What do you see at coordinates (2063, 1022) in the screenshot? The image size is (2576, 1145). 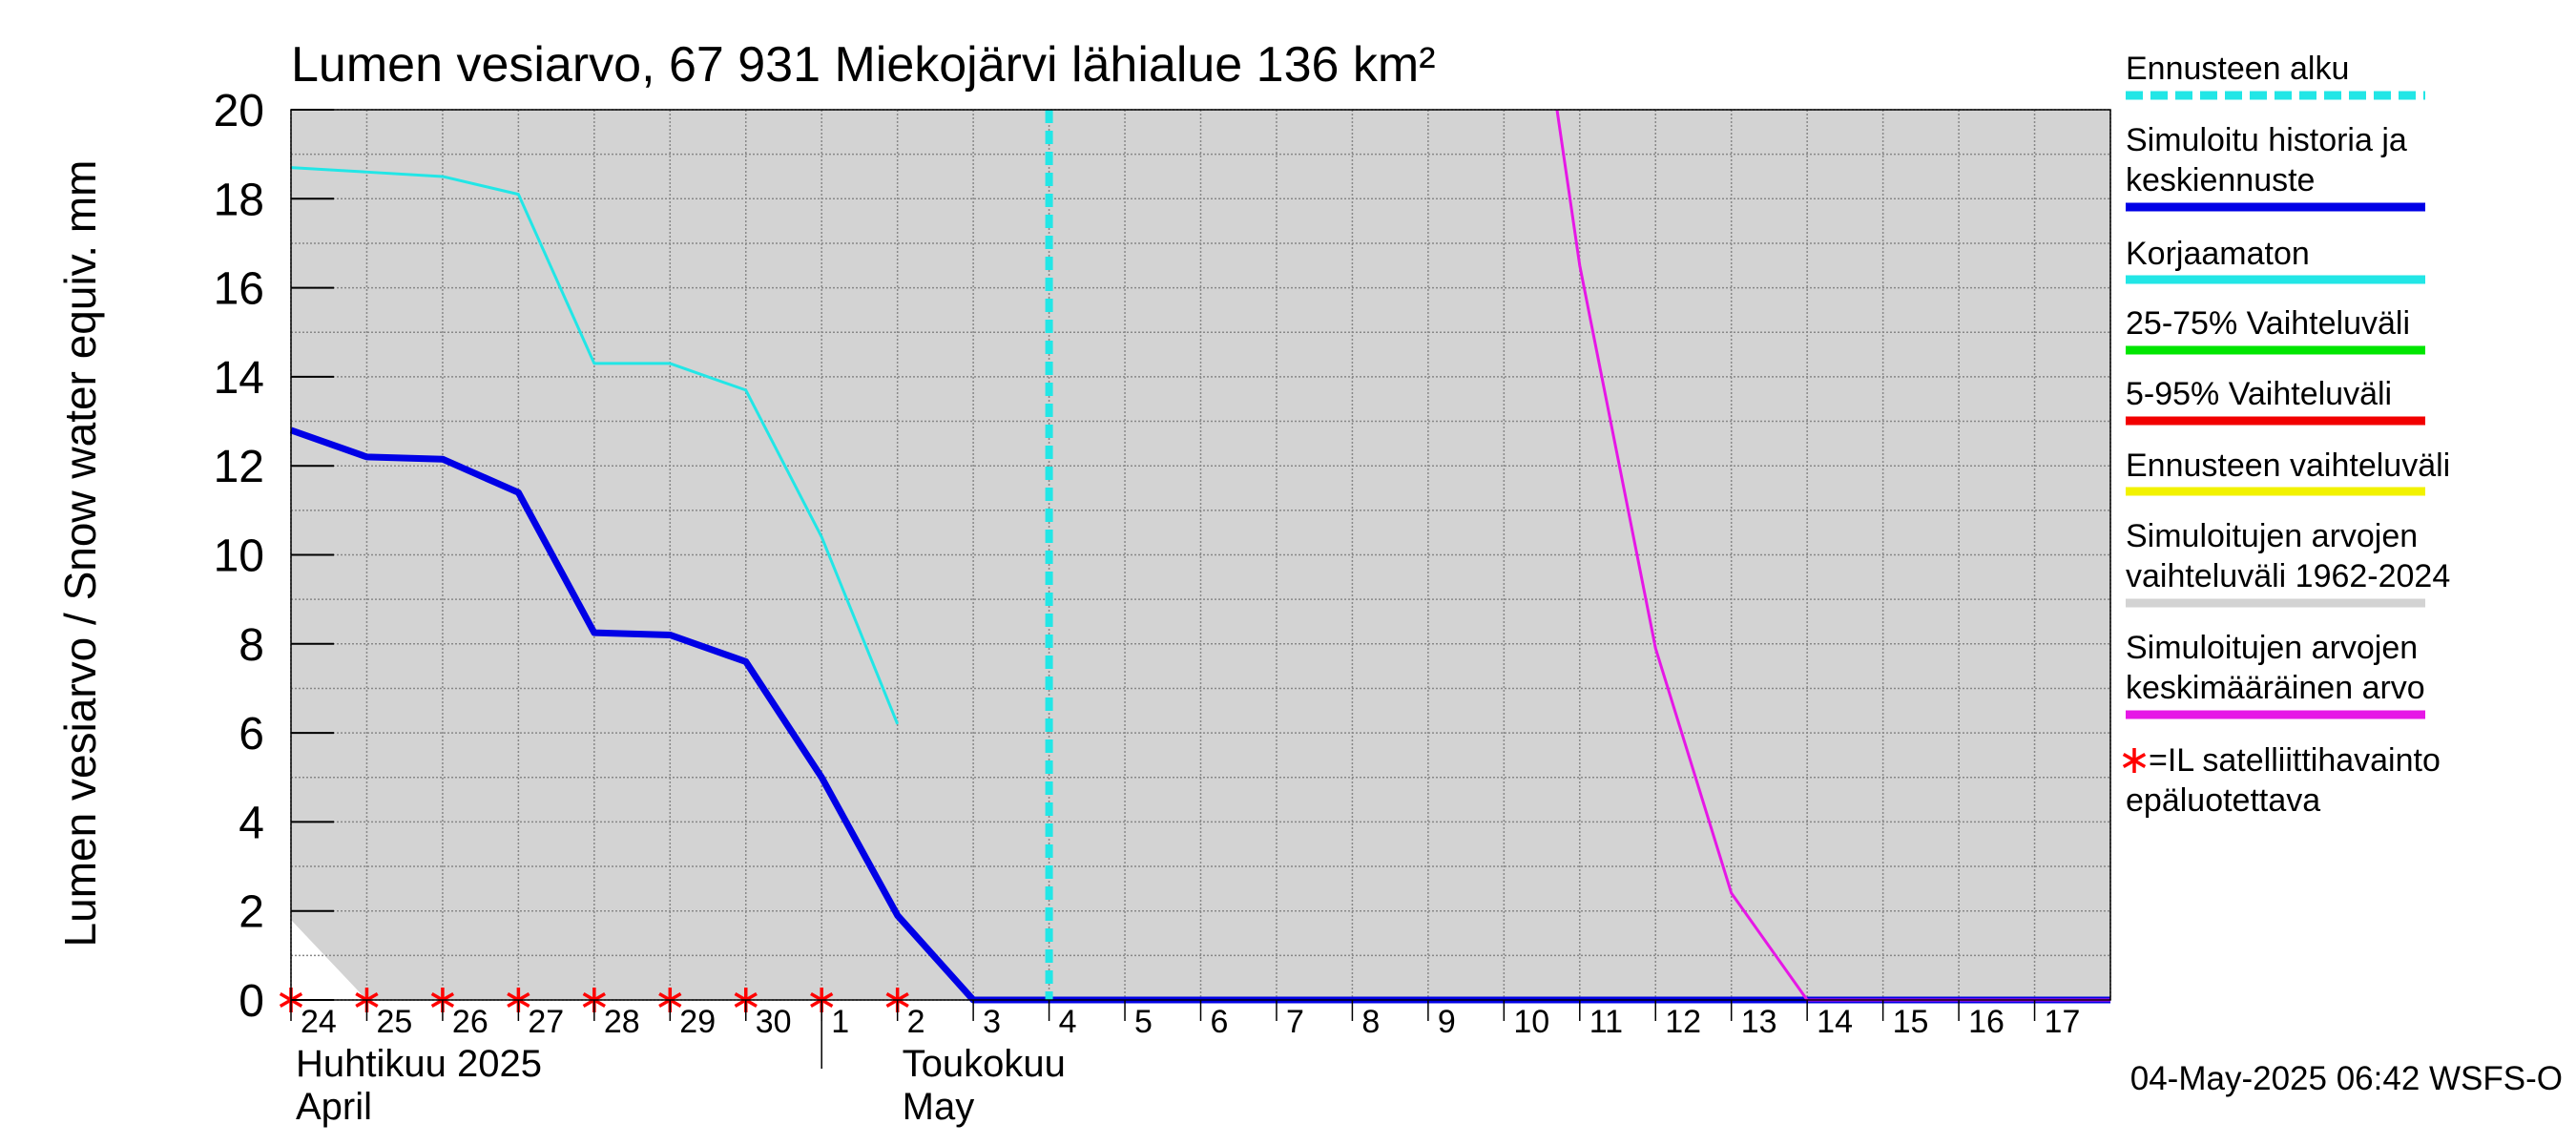 I see `x-tick-label: 17` at bounding box center [2063, 1022].